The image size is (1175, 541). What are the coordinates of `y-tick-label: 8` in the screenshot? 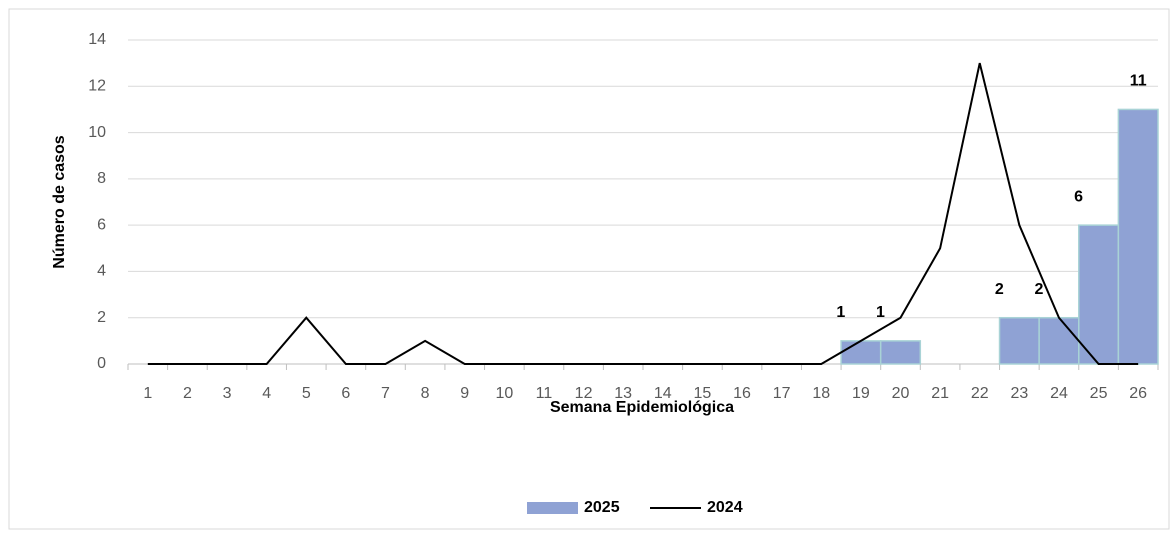 It's located at (101, 178).